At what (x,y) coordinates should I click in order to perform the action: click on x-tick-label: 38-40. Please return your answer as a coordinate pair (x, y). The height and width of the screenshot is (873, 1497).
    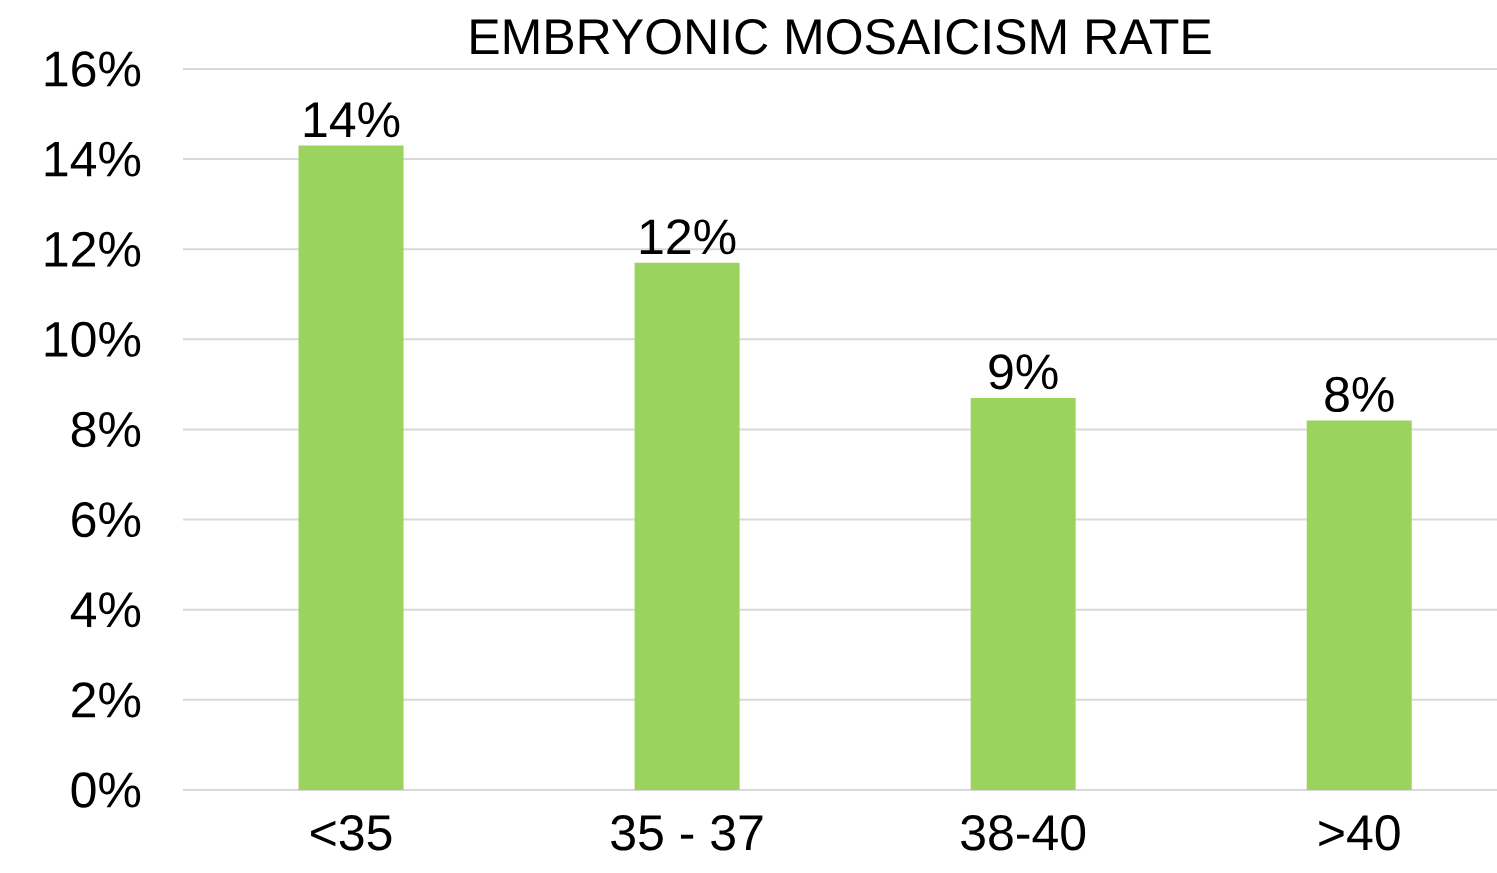
    Looking at the image, I should click on (1023, 833).